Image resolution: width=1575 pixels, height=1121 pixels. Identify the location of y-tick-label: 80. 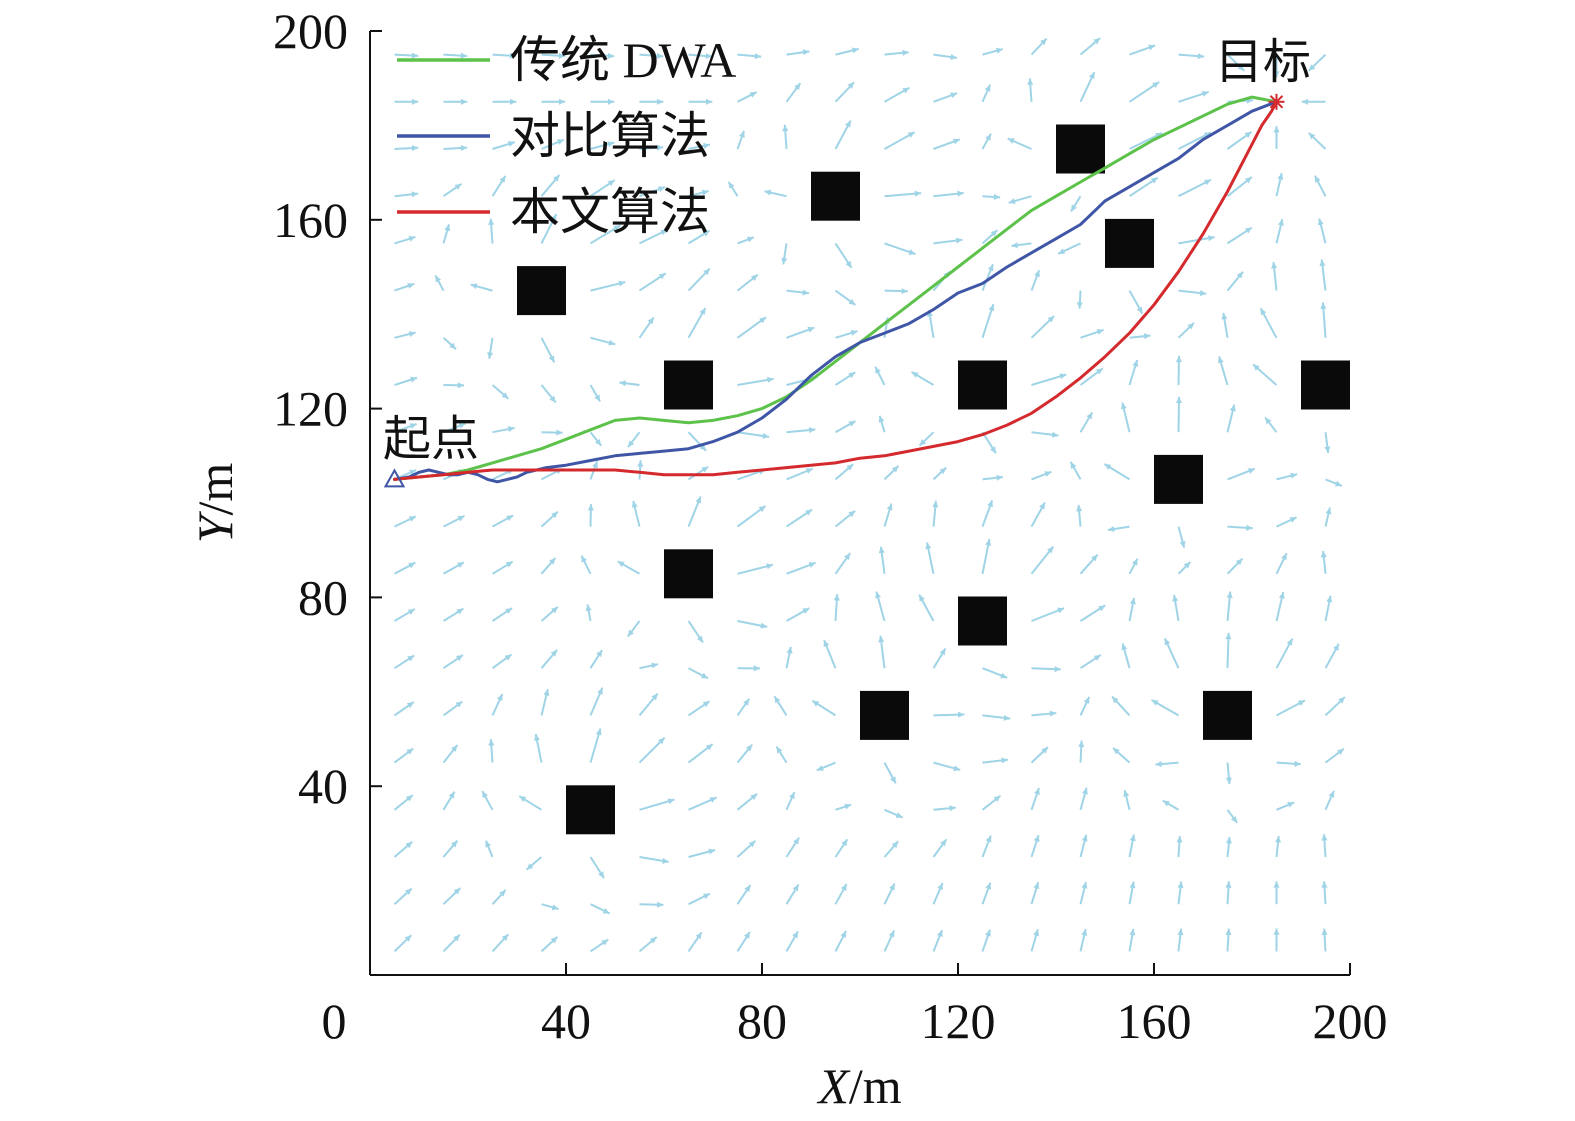
(323, 597).